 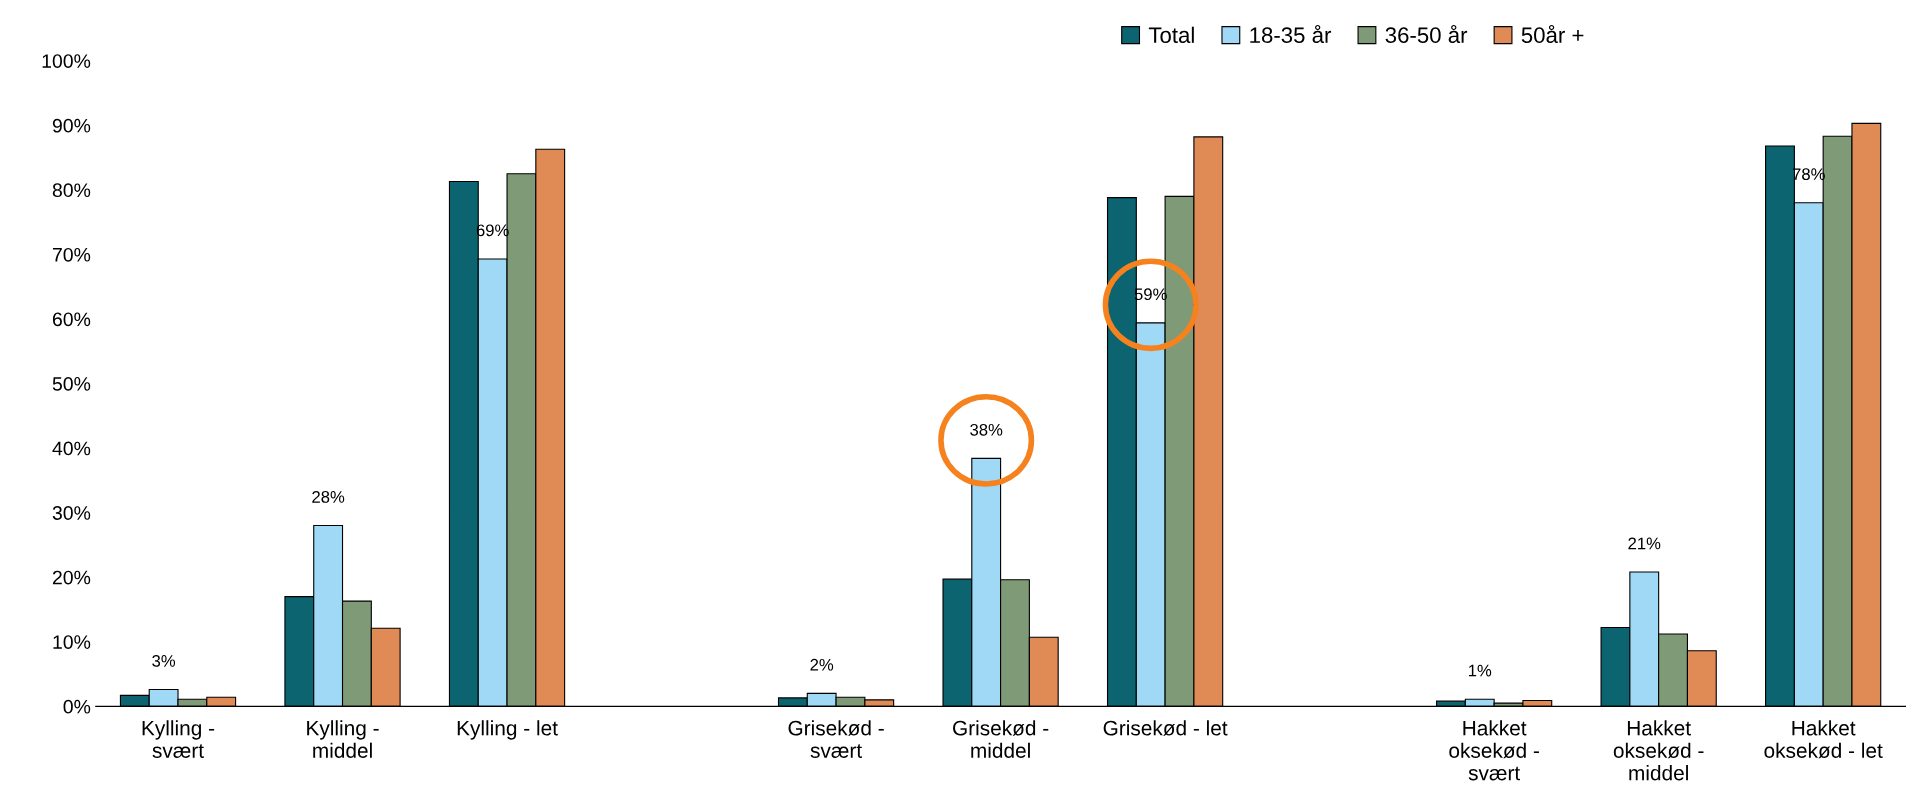 What do you see at coordinates (1494, 750) in the screenshot?
I see `x-tick-label: Hakket oksekød - svært` at bounding box center [1494, 750].